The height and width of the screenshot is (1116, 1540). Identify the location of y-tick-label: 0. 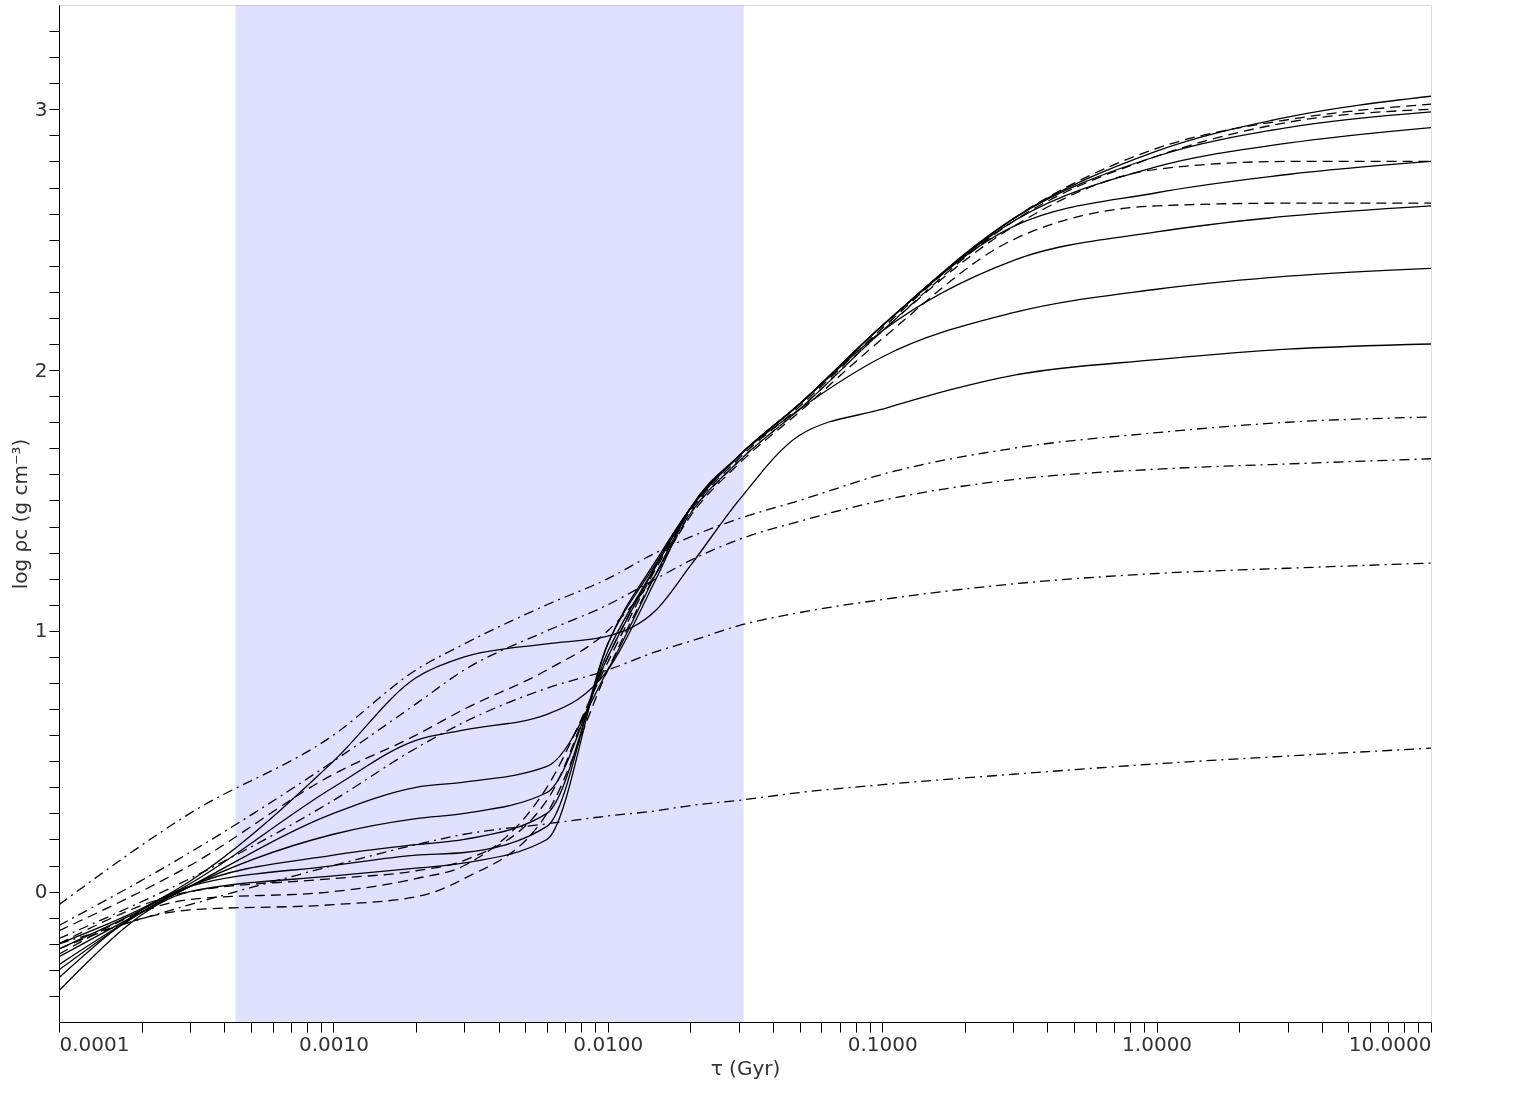
(41, 891).